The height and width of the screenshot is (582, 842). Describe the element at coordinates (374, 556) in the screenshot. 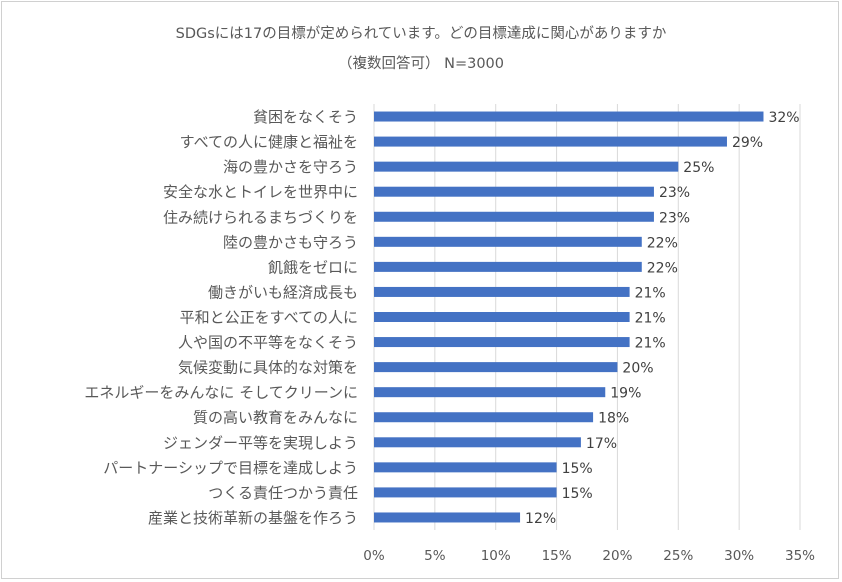

I see `x-tick-label: 0%` at that location.